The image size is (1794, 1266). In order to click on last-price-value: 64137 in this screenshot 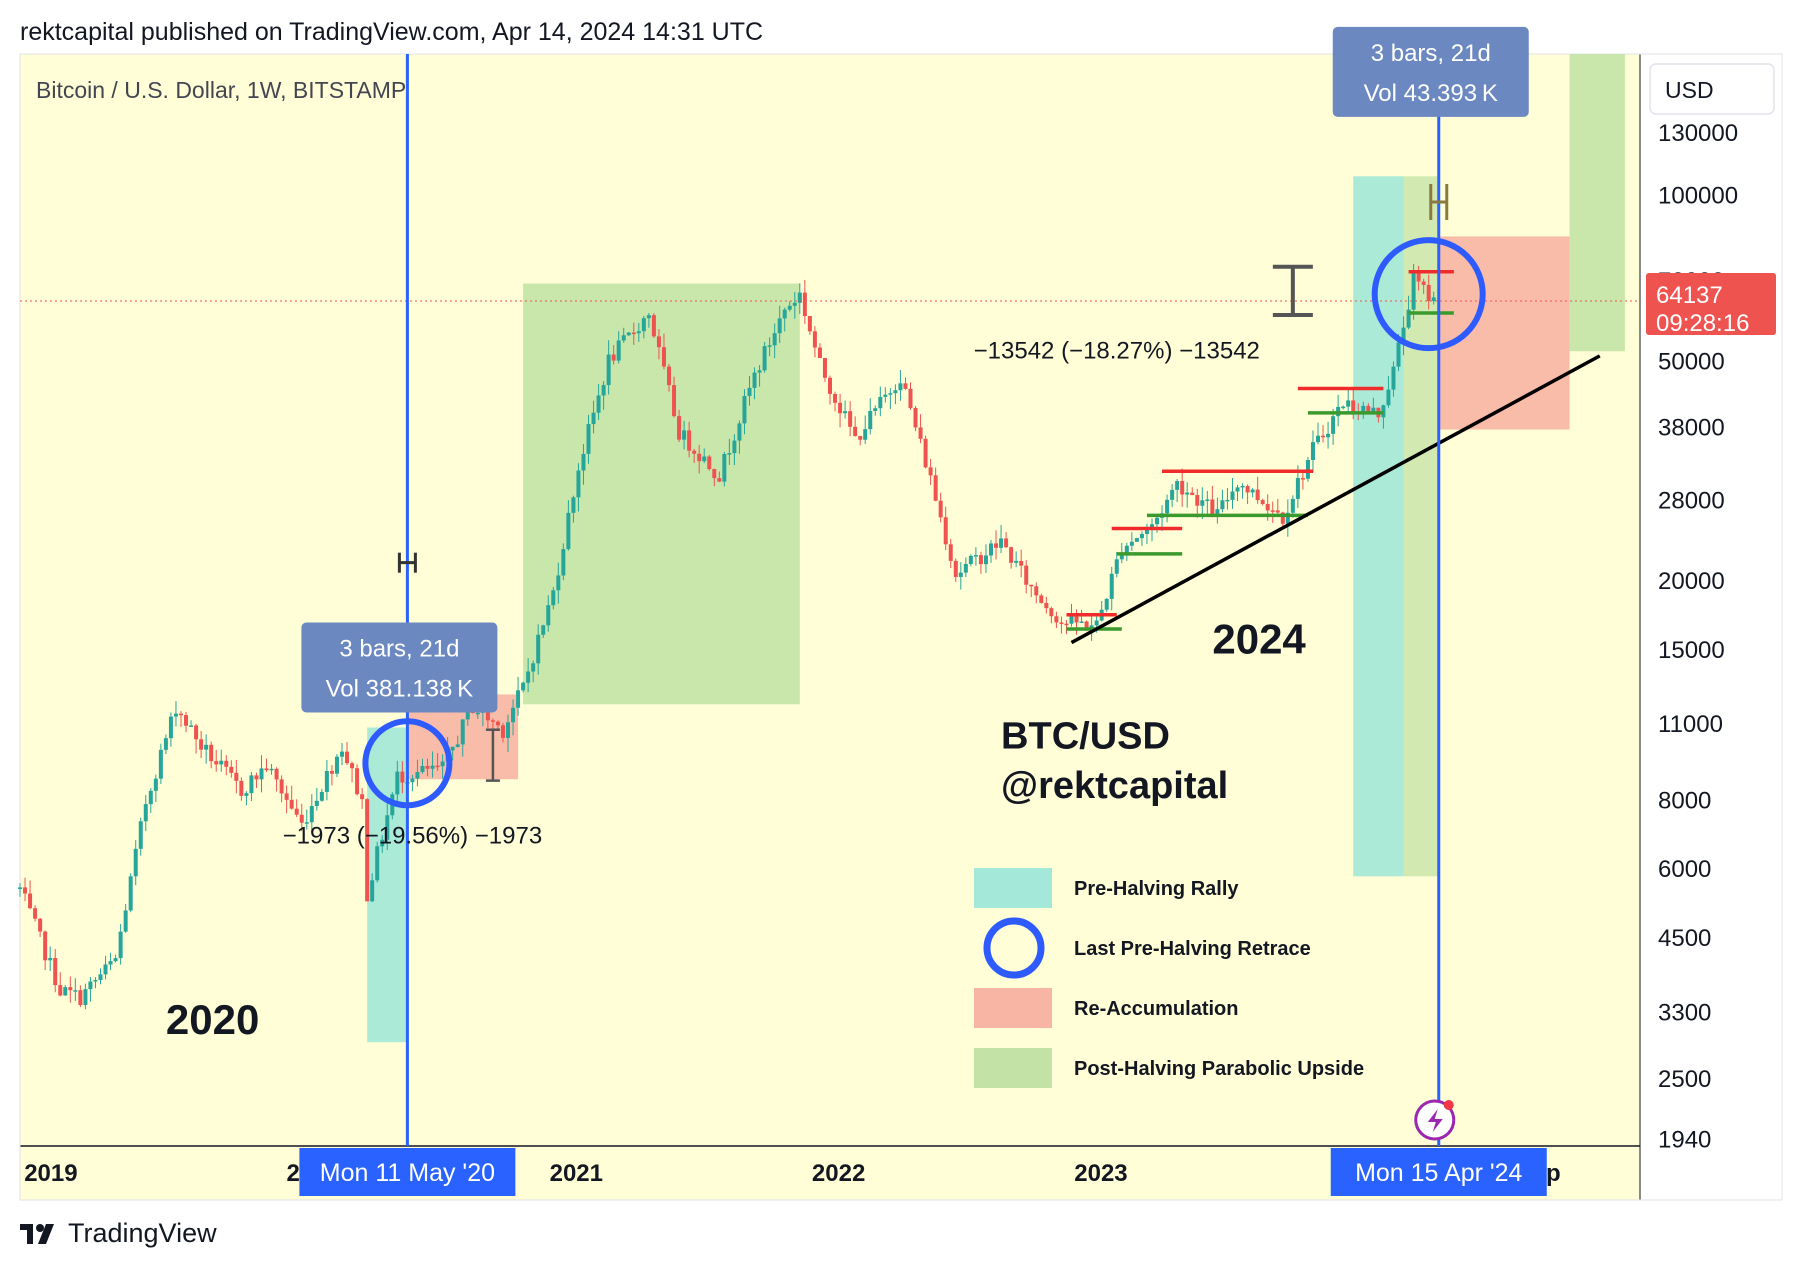, I will do `click(1689, 295)`.